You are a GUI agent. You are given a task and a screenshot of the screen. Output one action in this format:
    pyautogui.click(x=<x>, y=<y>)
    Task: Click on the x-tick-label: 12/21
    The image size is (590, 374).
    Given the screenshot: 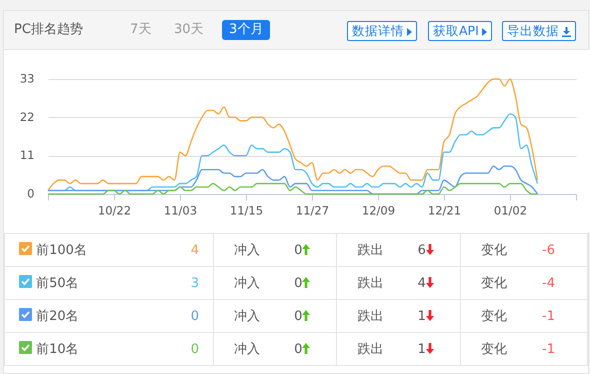 What is the action you would take?
    pyautogui.click(x=445, y=211)
    